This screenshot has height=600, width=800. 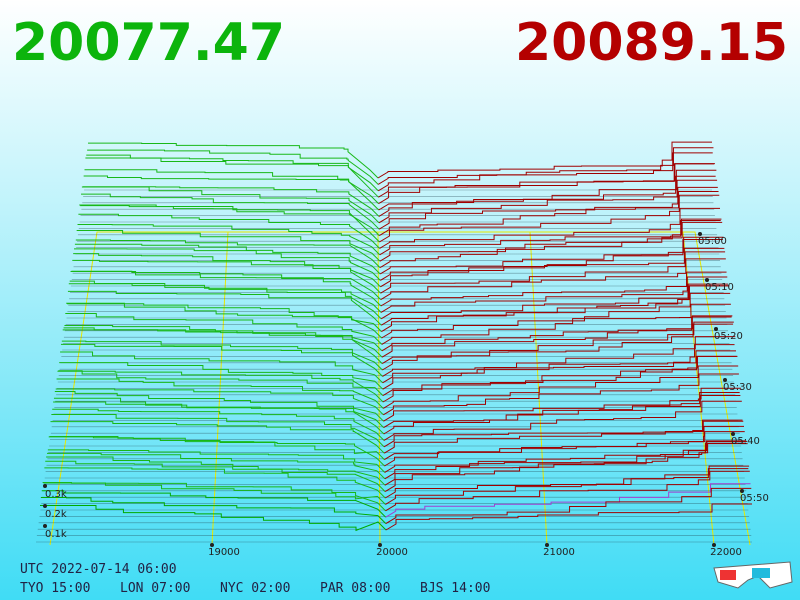 What do you see at coordinates (55, 588) in the screenshot?
I see `city-time: TYO 15:00` at bounding box center [55, 588].